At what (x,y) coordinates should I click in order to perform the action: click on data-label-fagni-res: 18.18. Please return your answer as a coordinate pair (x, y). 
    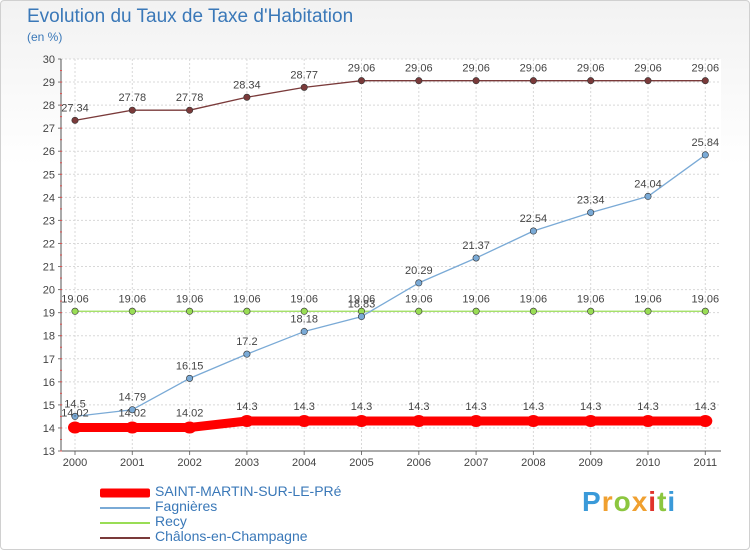
    Looking at the image, I should click on (304, 320).